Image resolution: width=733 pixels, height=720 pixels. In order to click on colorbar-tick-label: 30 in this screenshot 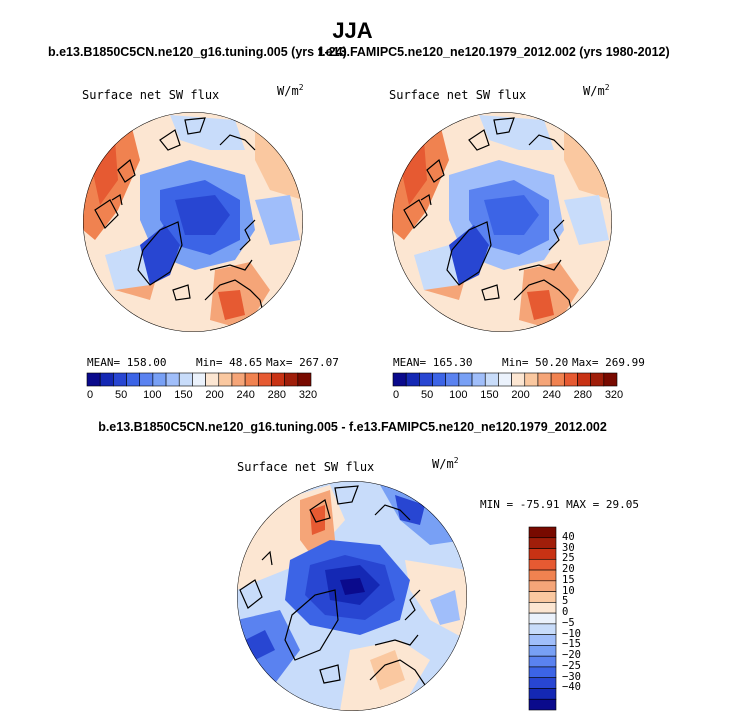, I will do `click(568, 547)`.